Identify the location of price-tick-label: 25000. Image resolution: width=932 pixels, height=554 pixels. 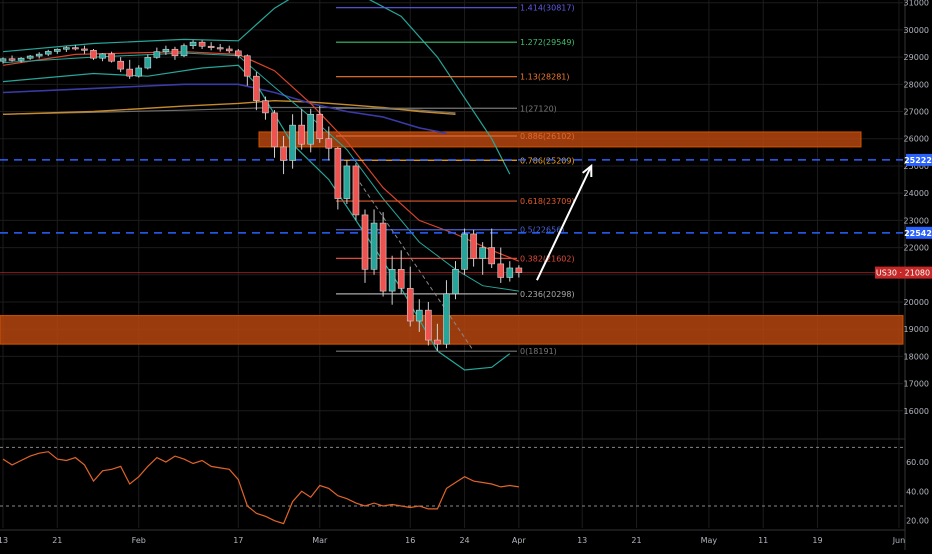
(916, 166).